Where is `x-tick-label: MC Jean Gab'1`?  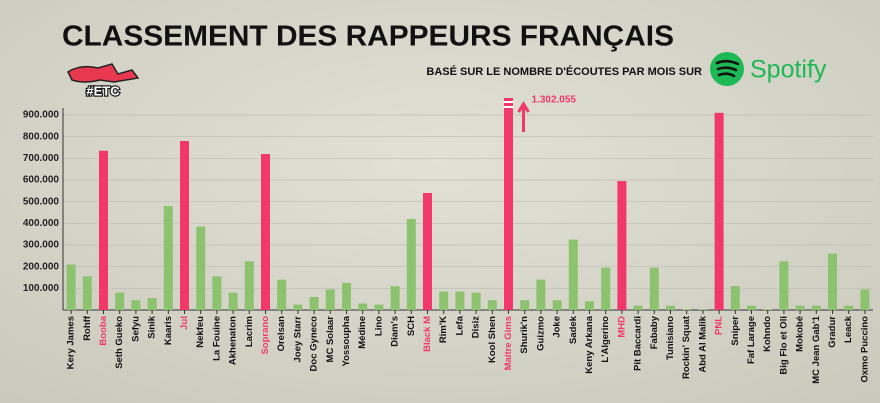
x-tick-label: MC Jean Gab'1 is located at coordinates (816, 349).